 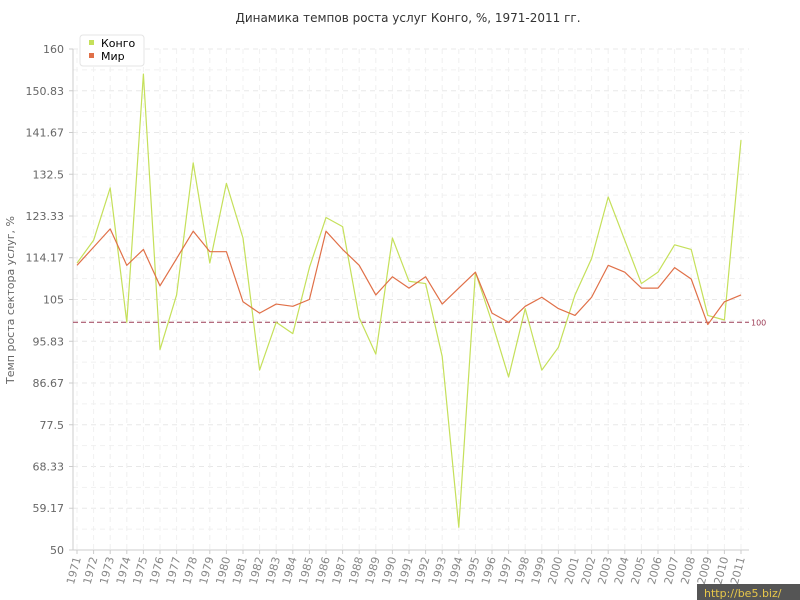 What do you see at coordinates (91, 55) in the screenshot?
I see `legend-swatch-mir` at bounding box center [91, 55].